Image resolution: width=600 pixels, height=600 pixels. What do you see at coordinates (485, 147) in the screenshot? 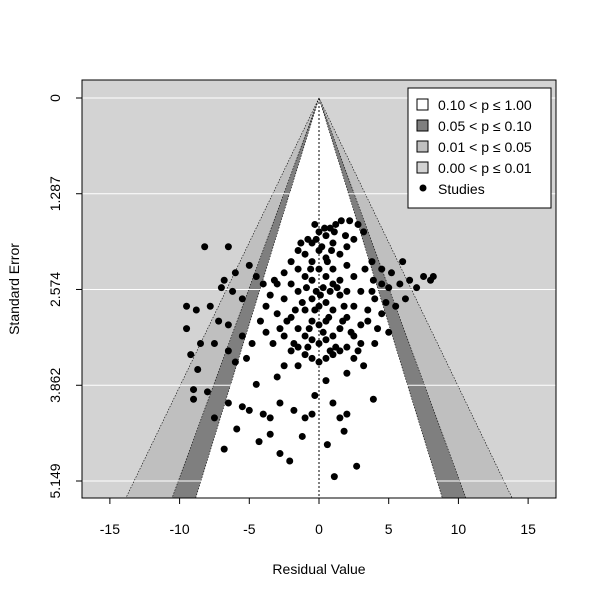
I see `legend-label-p001-005: 0.01 < p ≤ 0.05` at bounding box center [485, 147].